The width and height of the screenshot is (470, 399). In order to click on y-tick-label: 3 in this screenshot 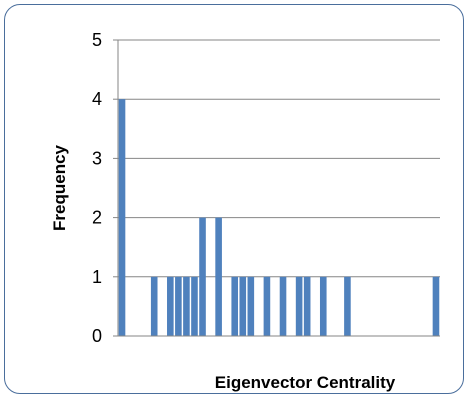, I will do `click(97, 158)`.